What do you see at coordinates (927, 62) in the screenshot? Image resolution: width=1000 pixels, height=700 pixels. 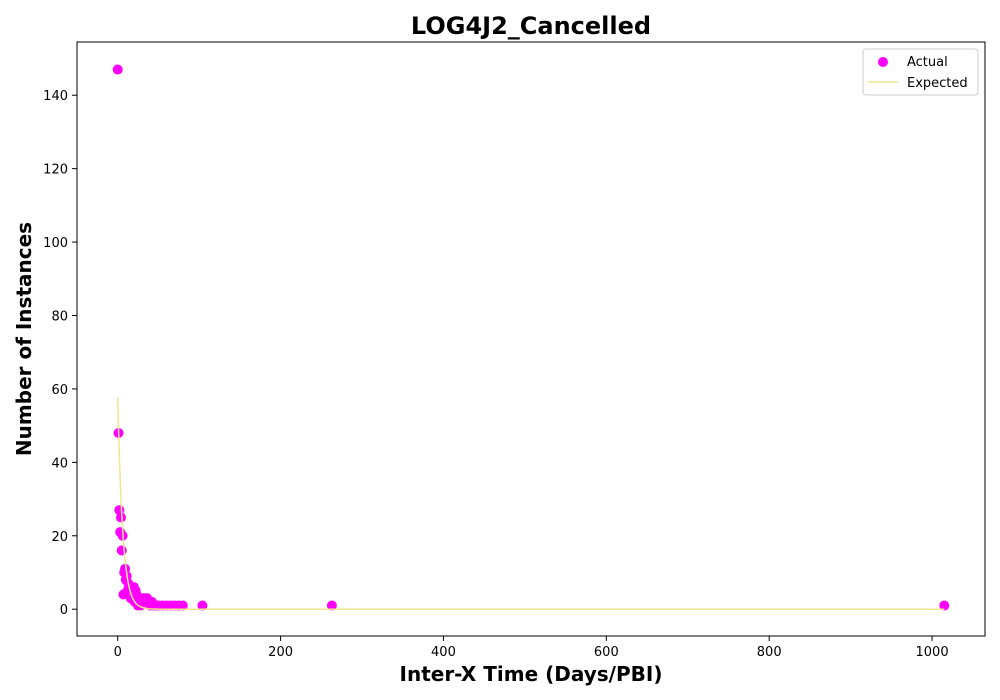 I see `legend-actual-label: Actual` at bounding box center [927, 62].